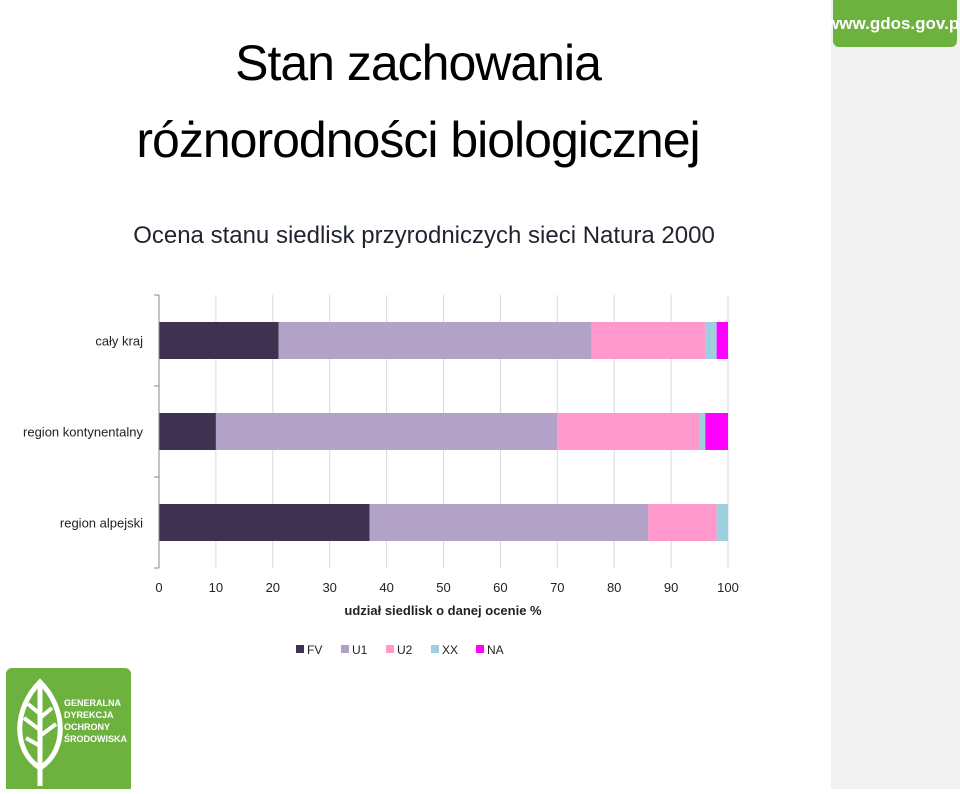 This screenshot has width=960, height=794. I want to click on logo-line: GENERALNA, so click(93, 703).